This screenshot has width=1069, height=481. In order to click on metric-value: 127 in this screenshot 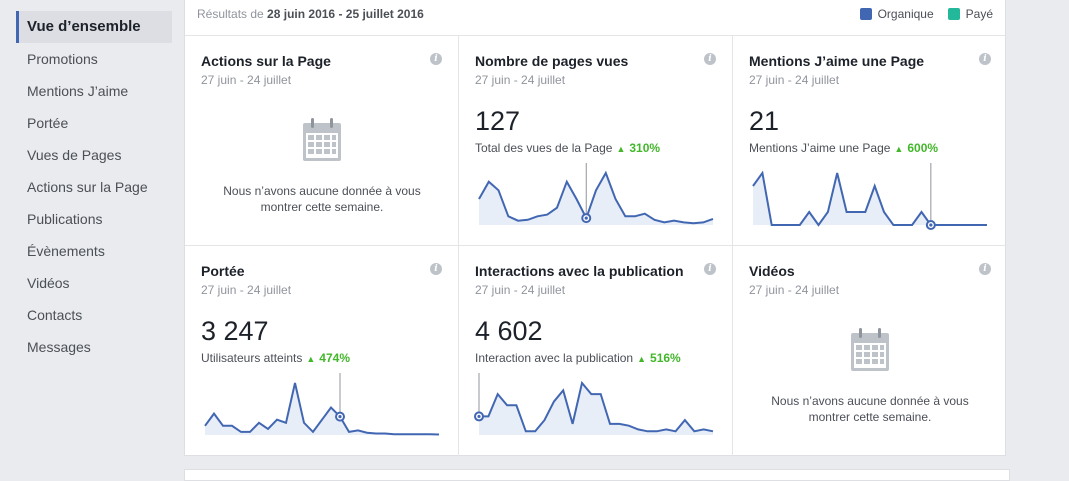, I will do `click(498, 121)`.